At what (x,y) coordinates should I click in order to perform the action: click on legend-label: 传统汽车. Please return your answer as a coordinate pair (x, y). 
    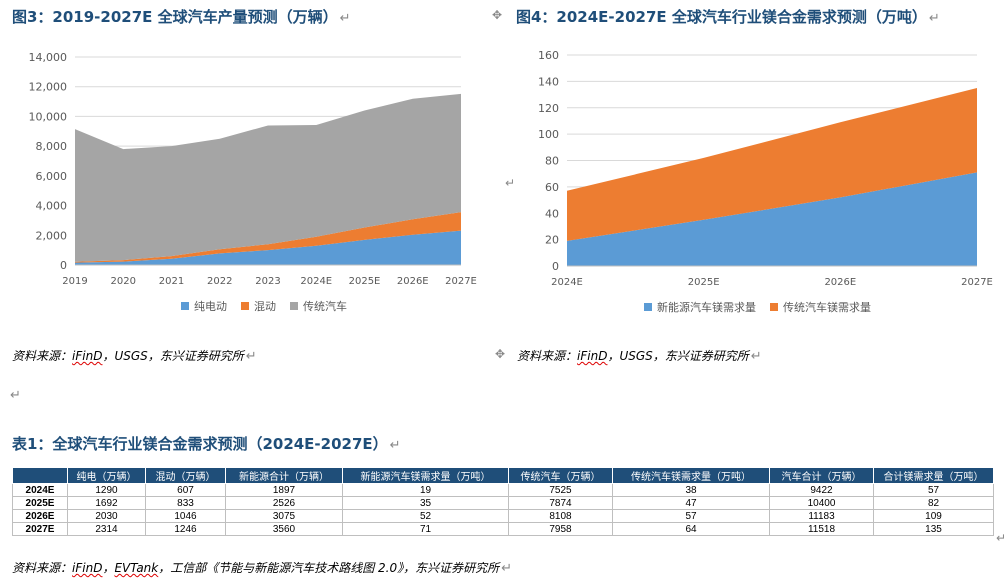
    Looking at the image, I should click on (325, 306).